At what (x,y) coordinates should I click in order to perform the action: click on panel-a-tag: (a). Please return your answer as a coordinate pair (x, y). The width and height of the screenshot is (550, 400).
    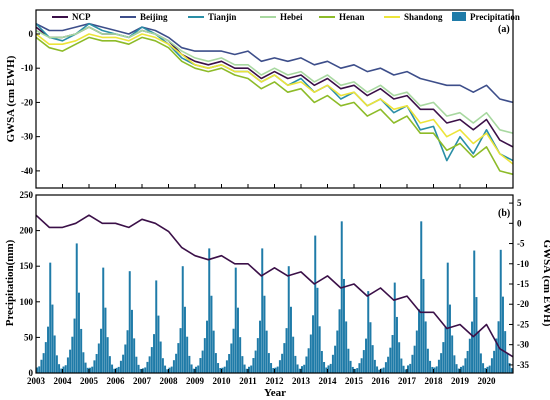
    Looking at the image, I should click on (504, 29).